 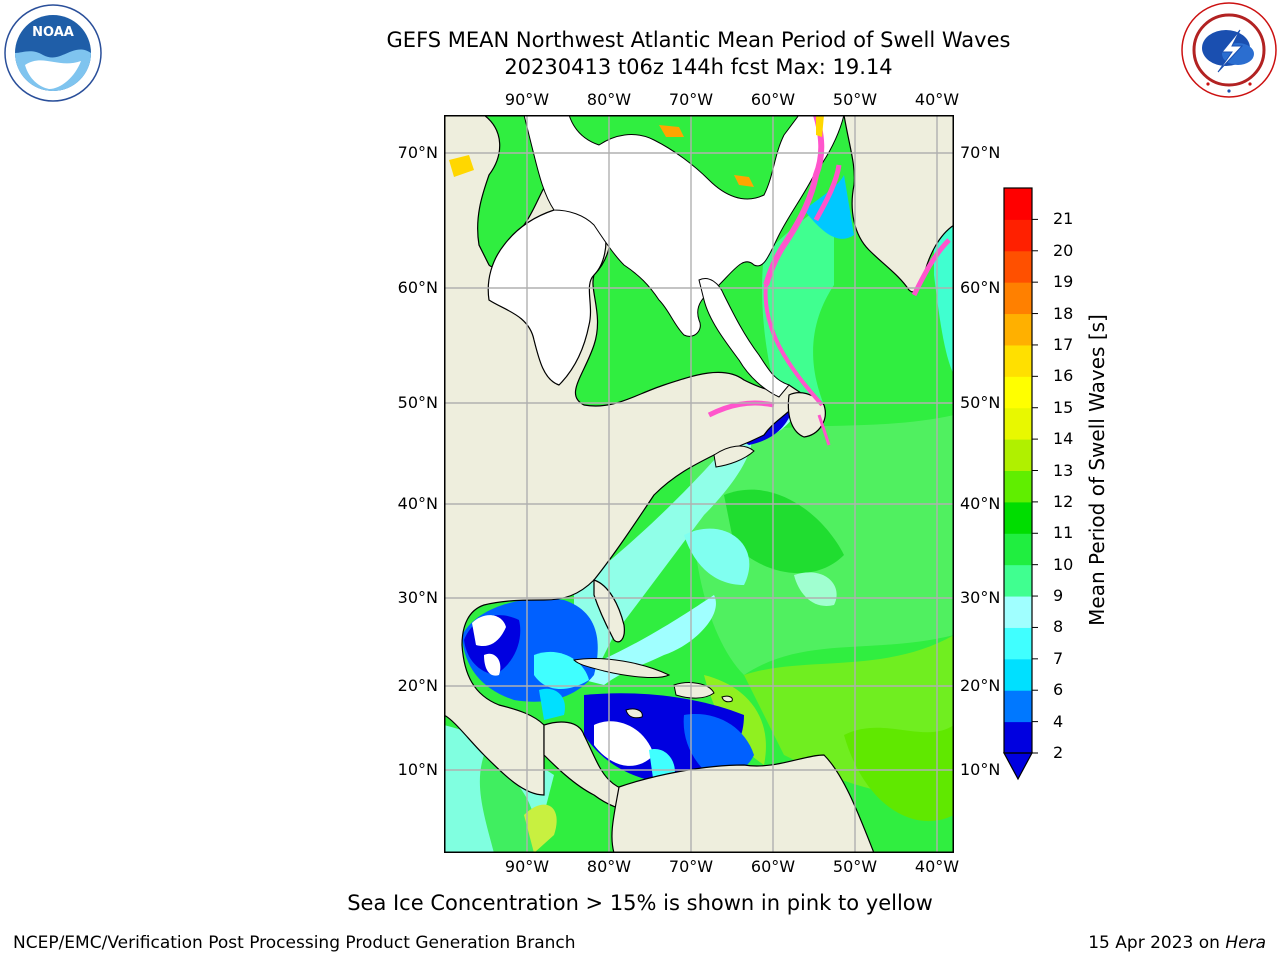 I want to click on lat-label-left: 60°N, so click(x=417, y=287).